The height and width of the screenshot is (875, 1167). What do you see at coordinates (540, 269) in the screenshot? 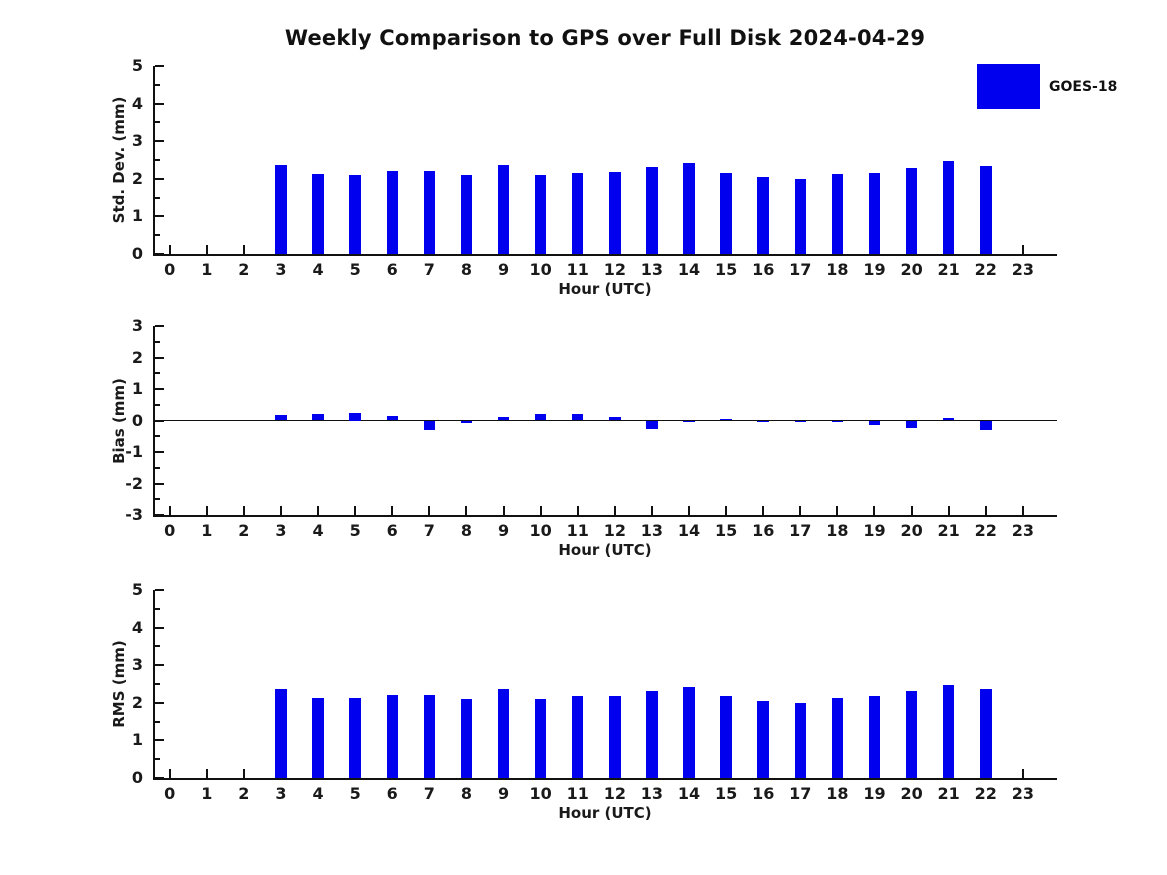
I see `std-dev-x-tick-label: 10` at bounding box center [540, 269].